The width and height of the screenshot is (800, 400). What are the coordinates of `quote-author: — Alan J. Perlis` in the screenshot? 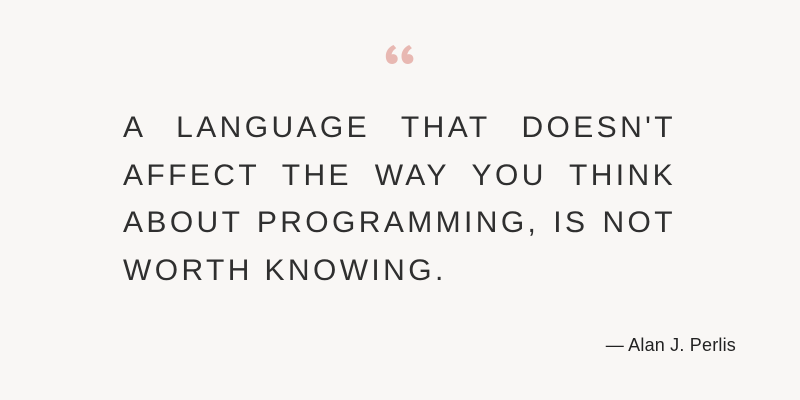 It's located at (670, 345).